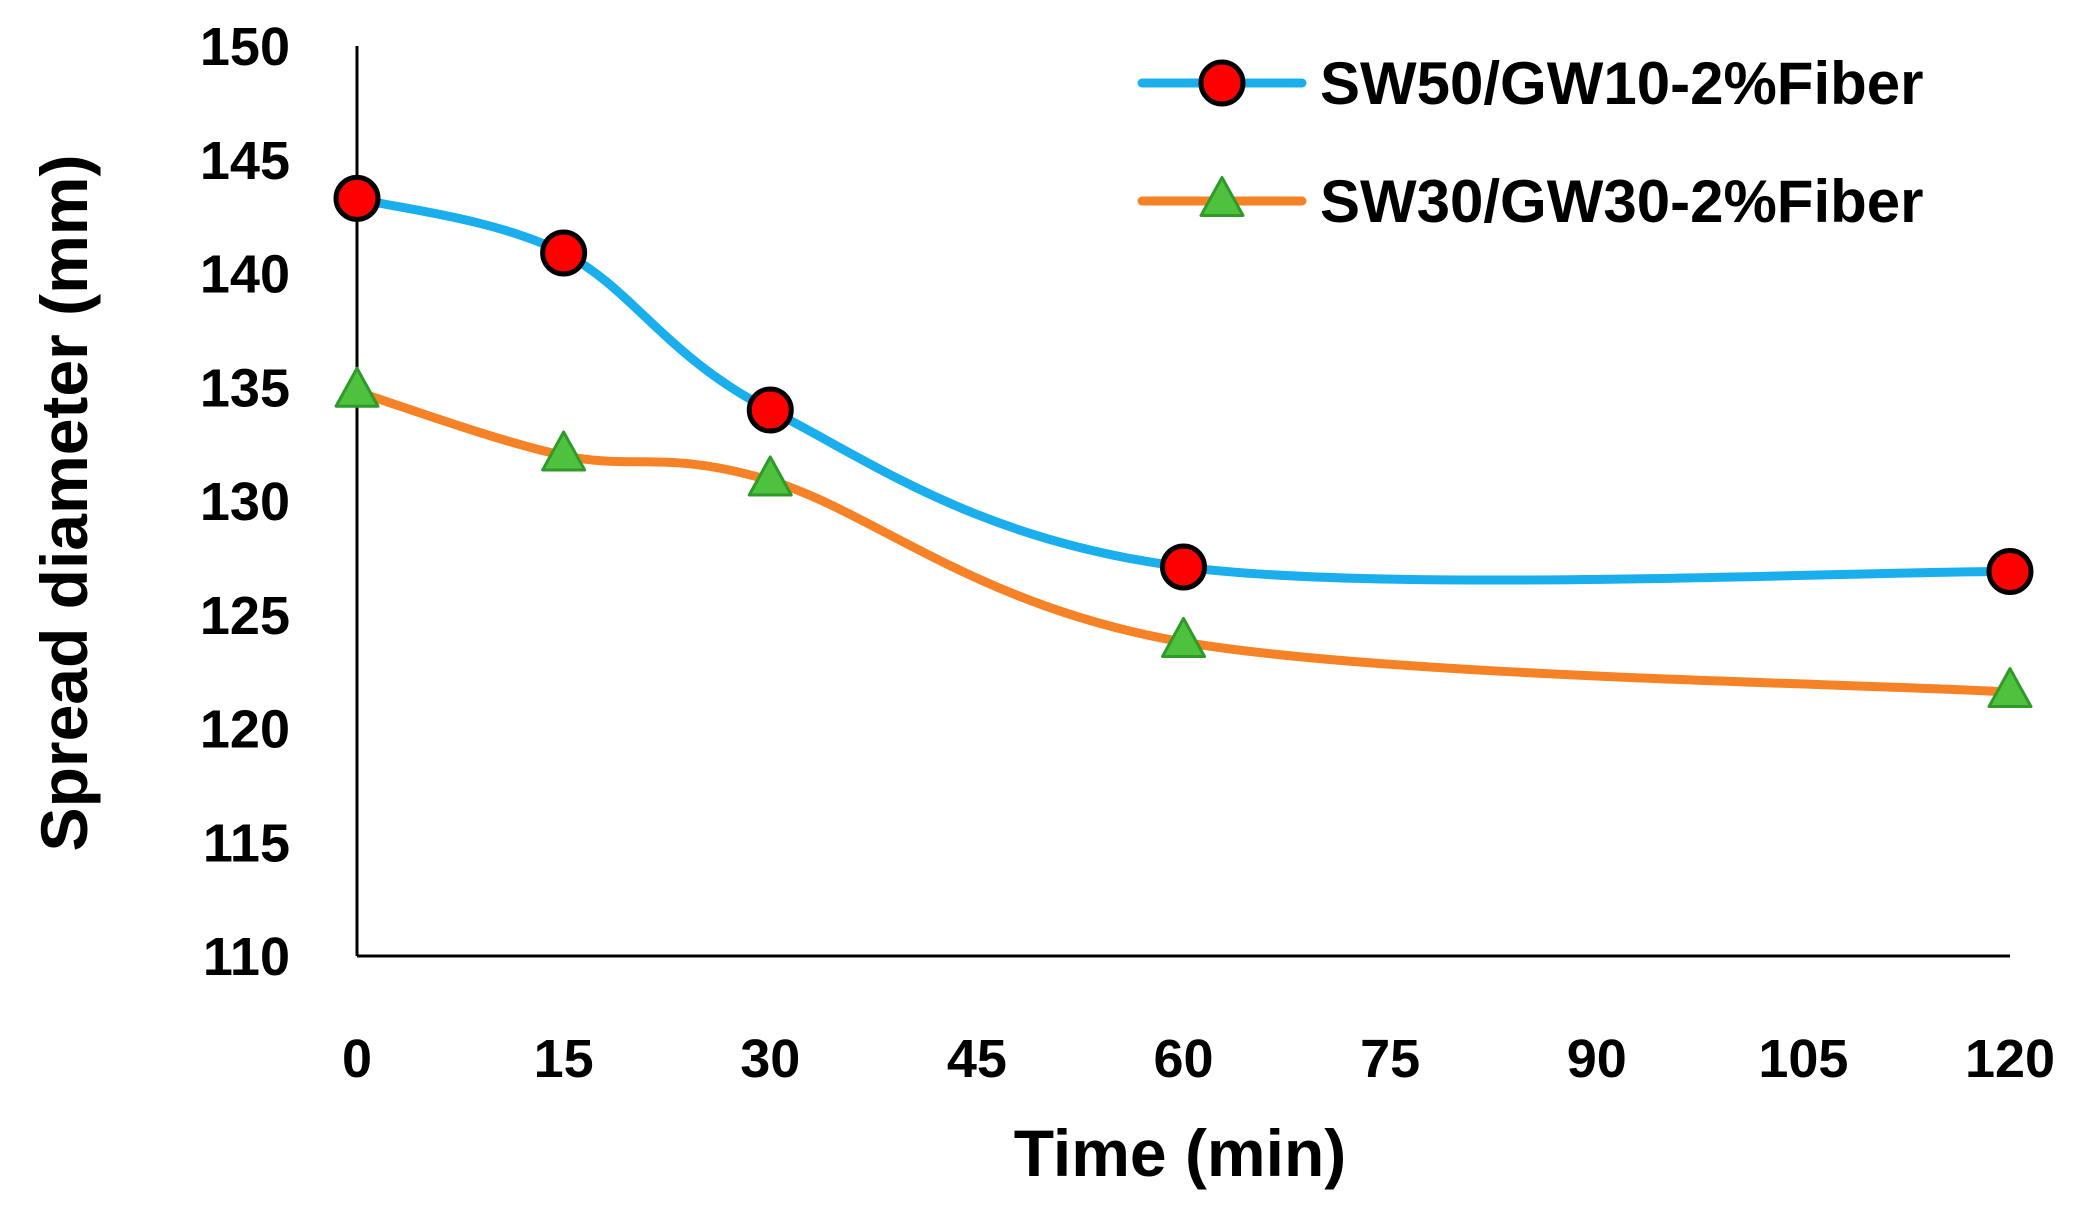 Image resolution: width=2082 pixels, height=1224 pixels. What do you see at coordinates (1622, 201) in the screenshot?
I see `legend-label: SW30/GW30-2%Fiber` at bounding box center [1622, 201].